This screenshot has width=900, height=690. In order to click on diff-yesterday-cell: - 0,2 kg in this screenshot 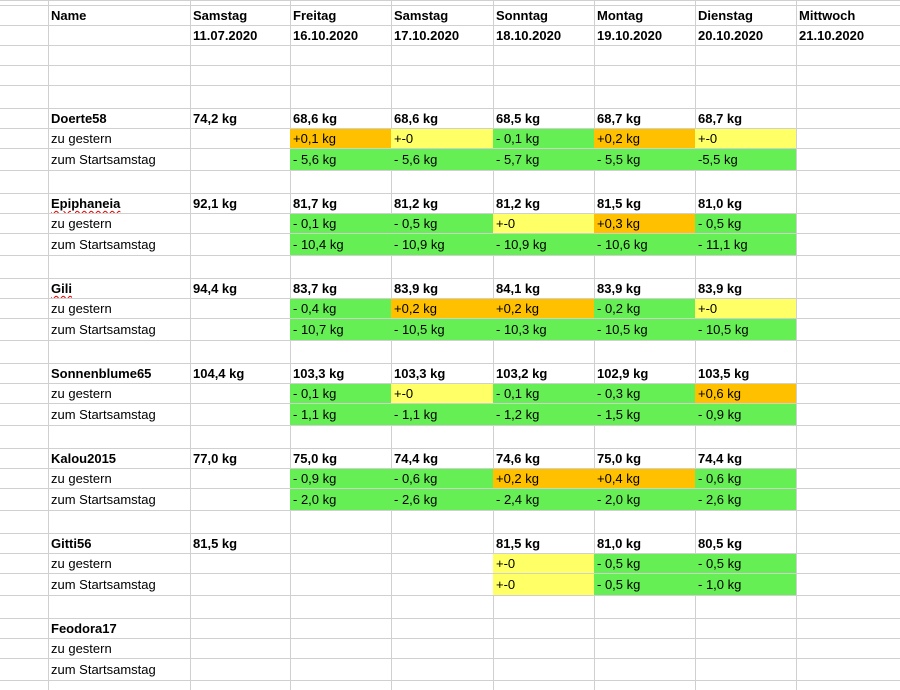, I will do `click(644, 308)`.